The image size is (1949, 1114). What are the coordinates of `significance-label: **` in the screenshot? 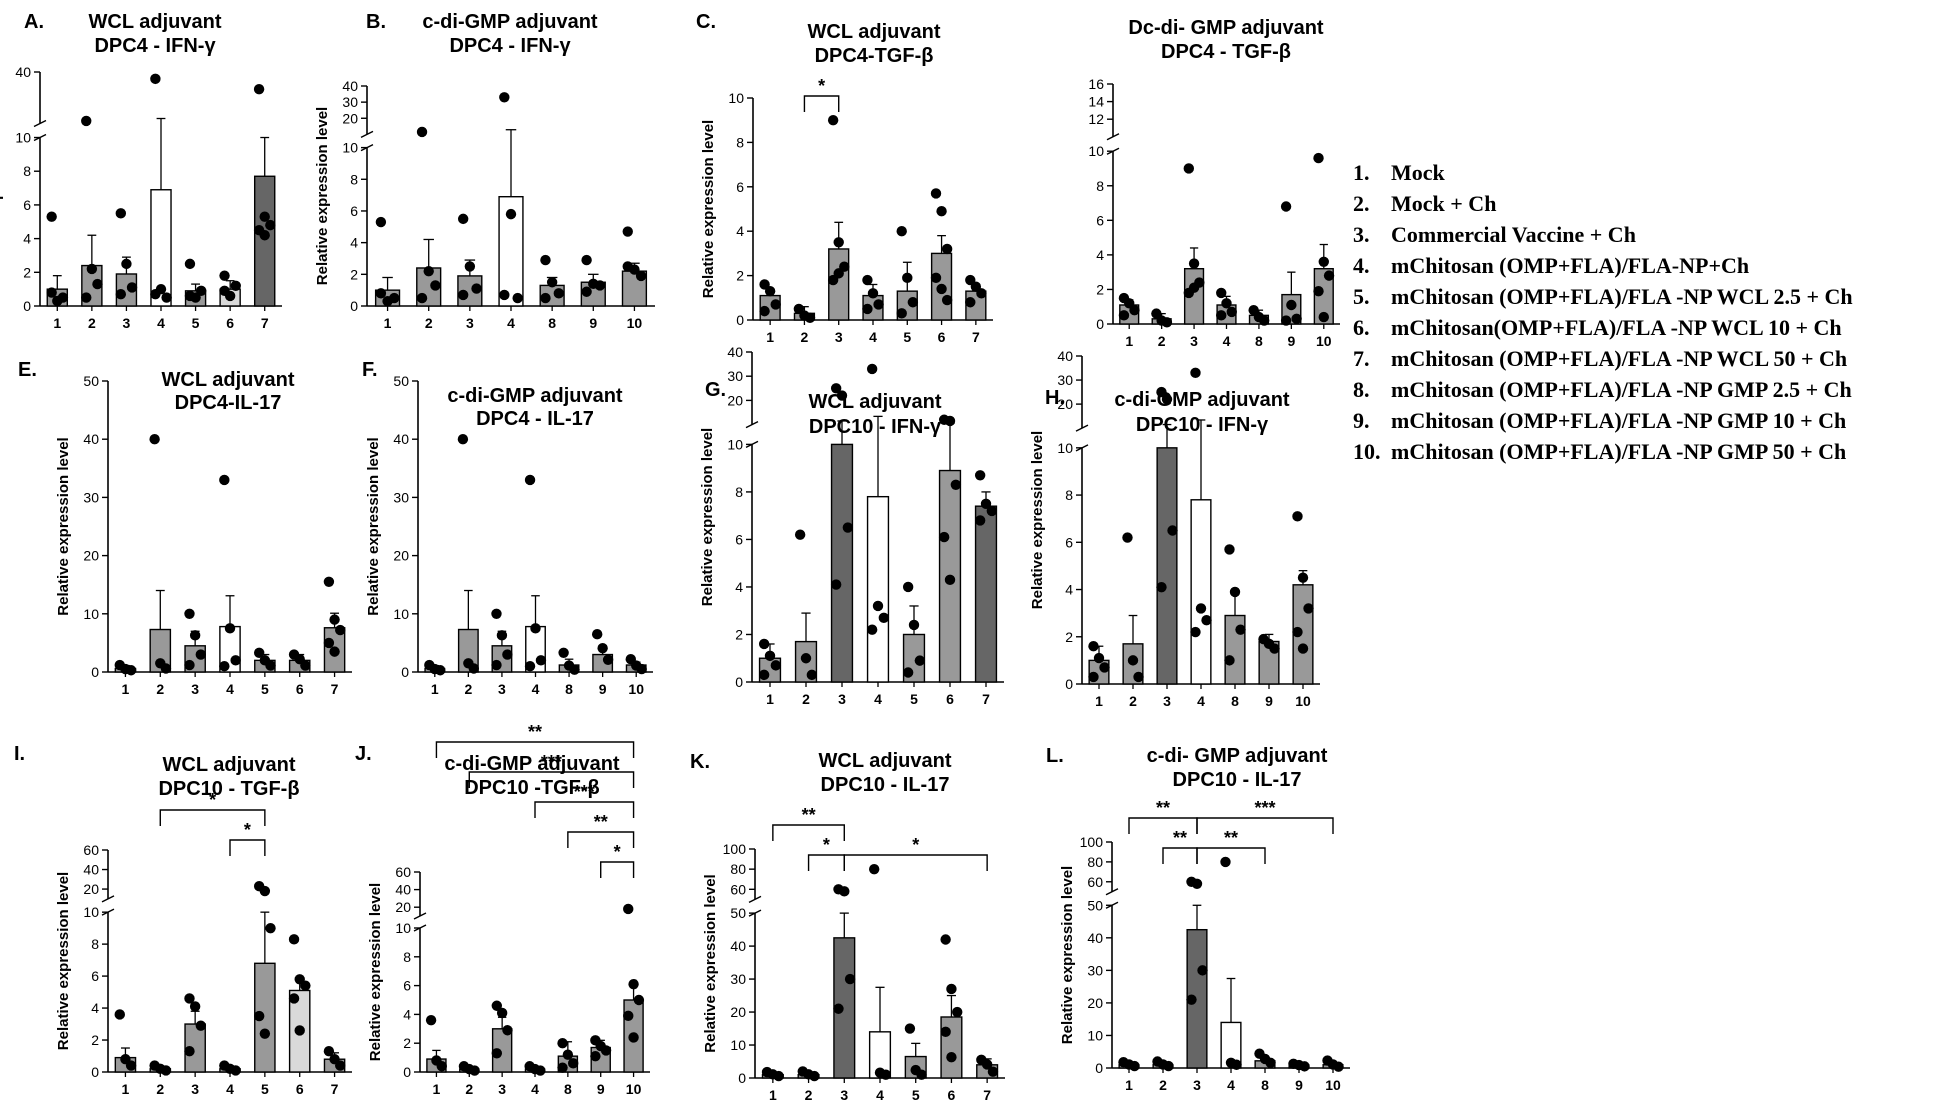 It's located at (809, 815).